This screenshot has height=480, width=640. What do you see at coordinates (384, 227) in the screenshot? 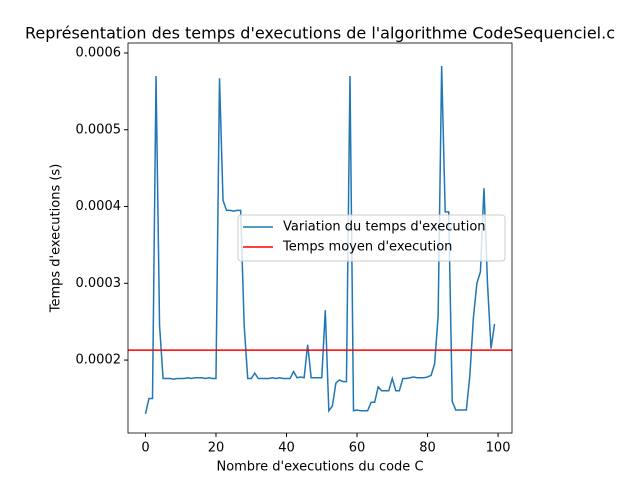
I see `legend-label: Variation du temps d'execution` at bounding box center [384, 227].